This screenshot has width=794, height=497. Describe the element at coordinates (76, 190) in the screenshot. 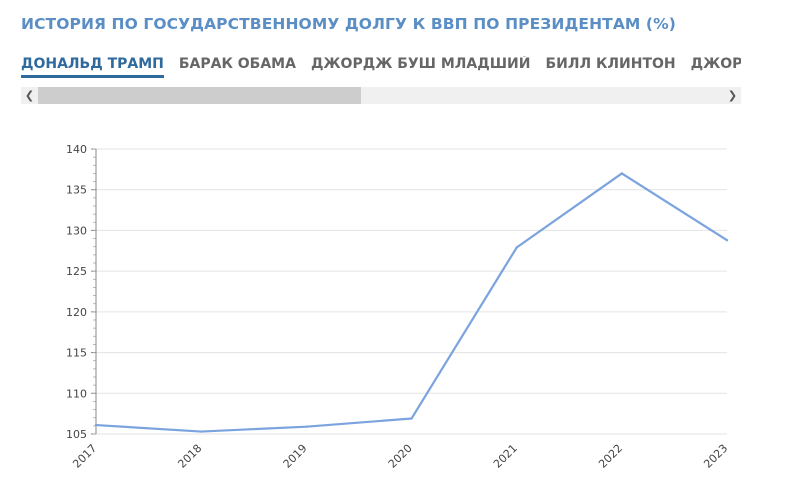

I see `y-tick-label: 135` at that location.